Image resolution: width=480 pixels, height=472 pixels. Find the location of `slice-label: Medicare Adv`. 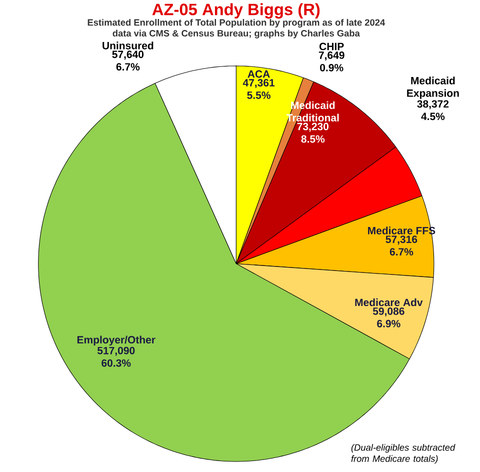

slice-label: Medicare Adv is located at coordinates (389, 302).